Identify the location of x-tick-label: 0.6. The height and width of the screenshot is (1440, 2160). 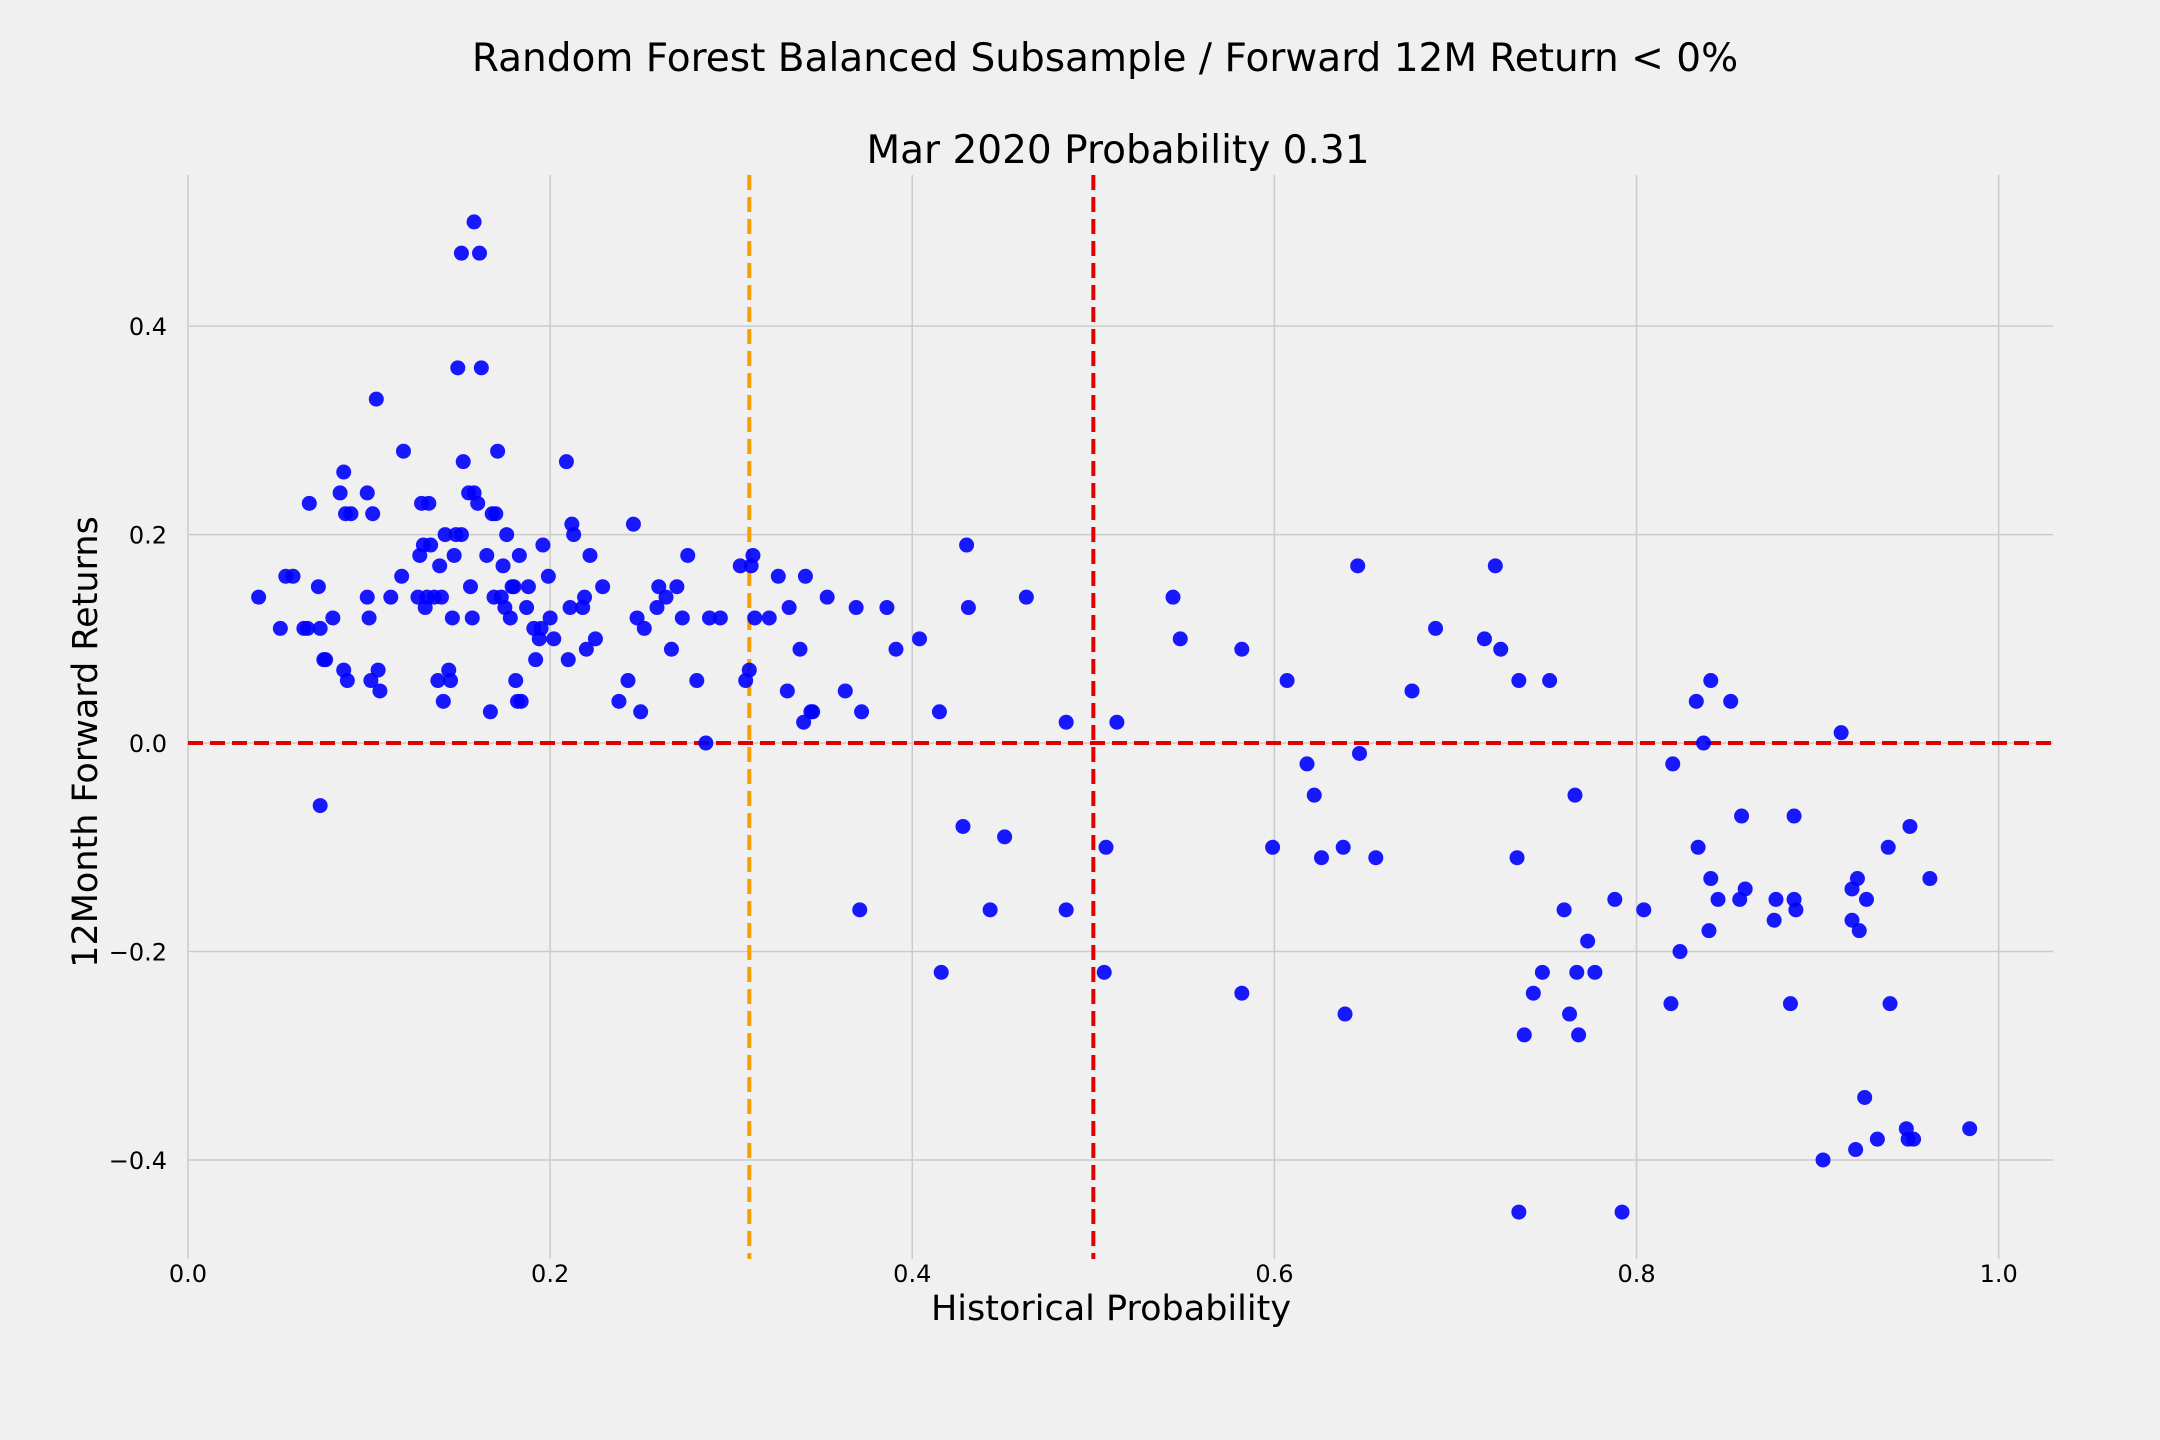
(1274, 1274).